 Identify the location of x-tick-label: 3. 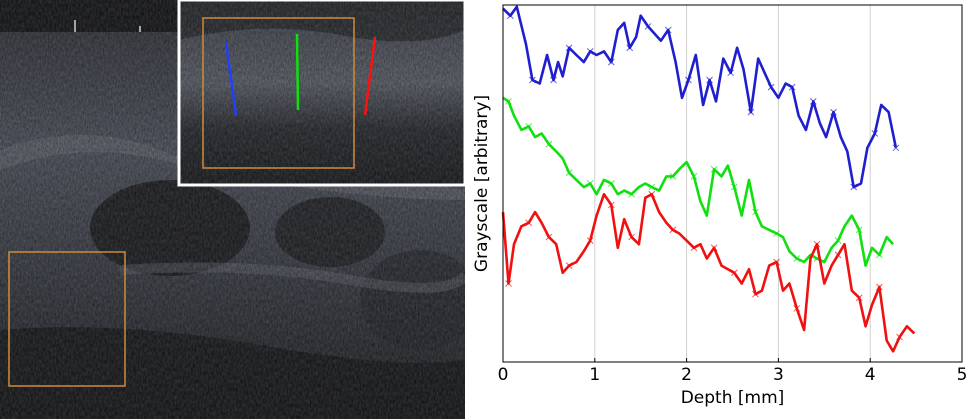
(778, 375).